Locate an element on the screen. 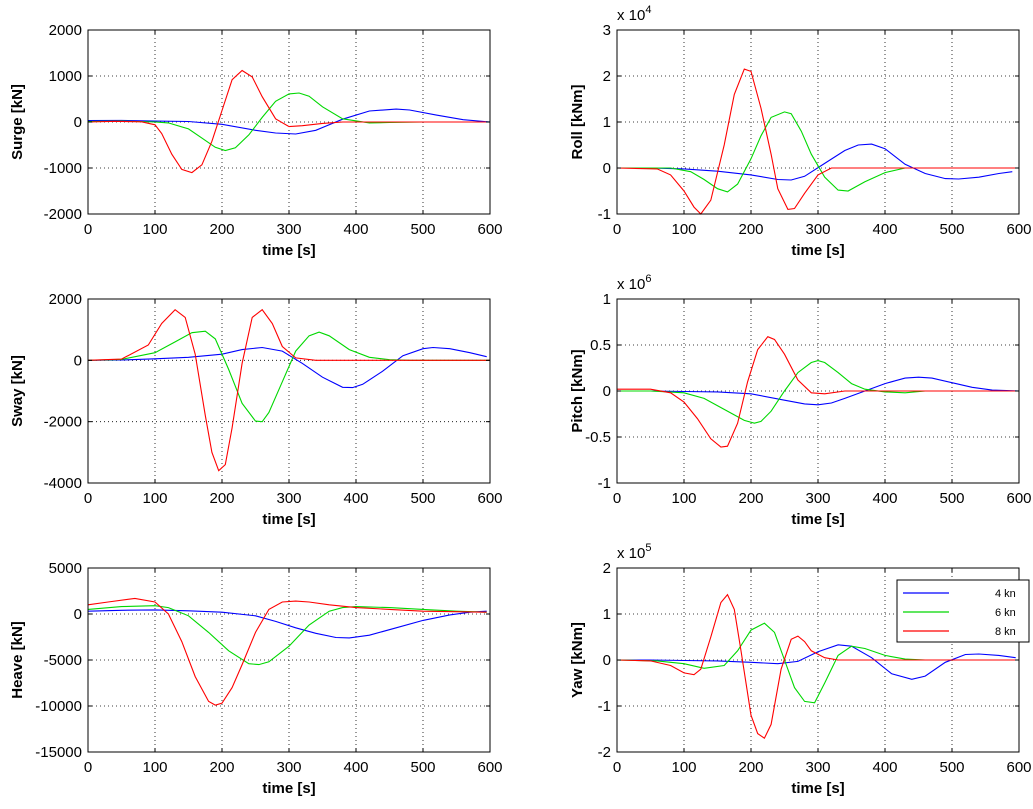 The height and width of the screenshot is (809, 1033). pitch-xlabel: time [s] is located at coordinates (817, 519).